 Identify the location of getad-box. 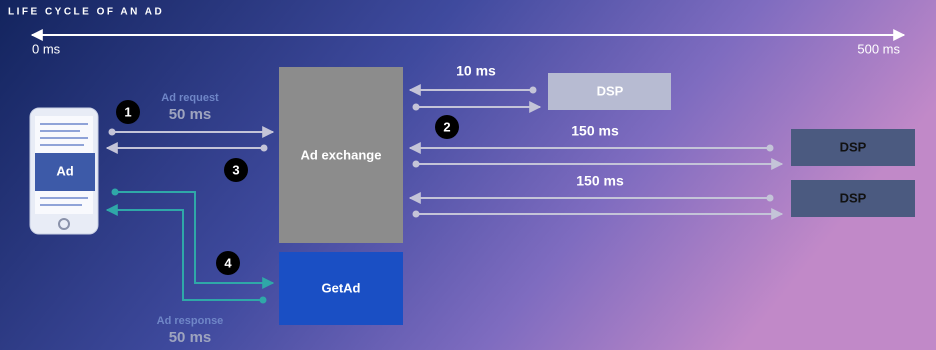
(341, 288).